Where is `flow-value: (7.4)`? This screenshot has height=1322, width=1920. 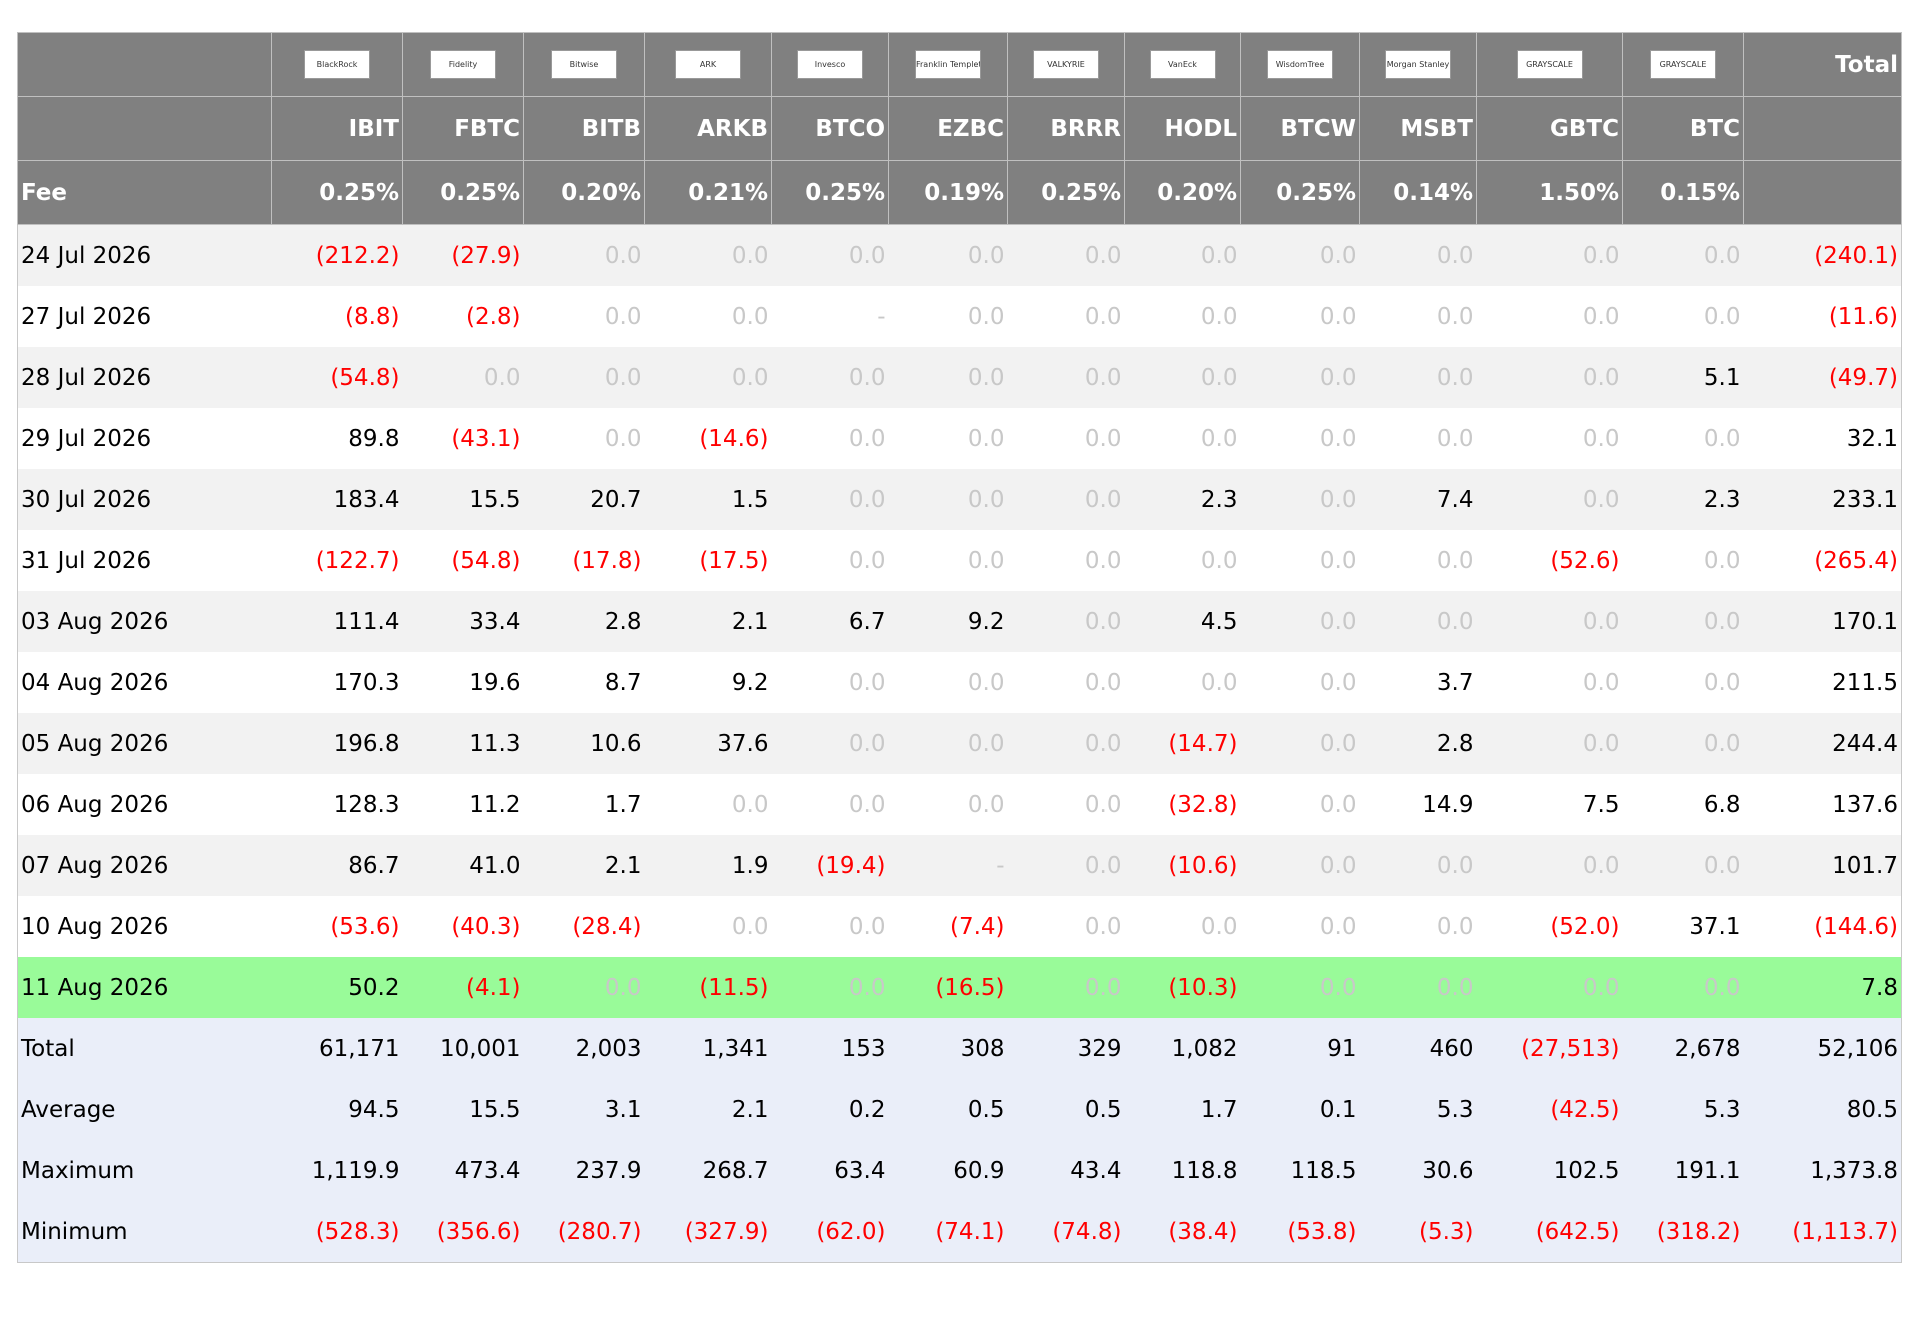 flow-value: (7.4) is located at coordinates (948, 926).